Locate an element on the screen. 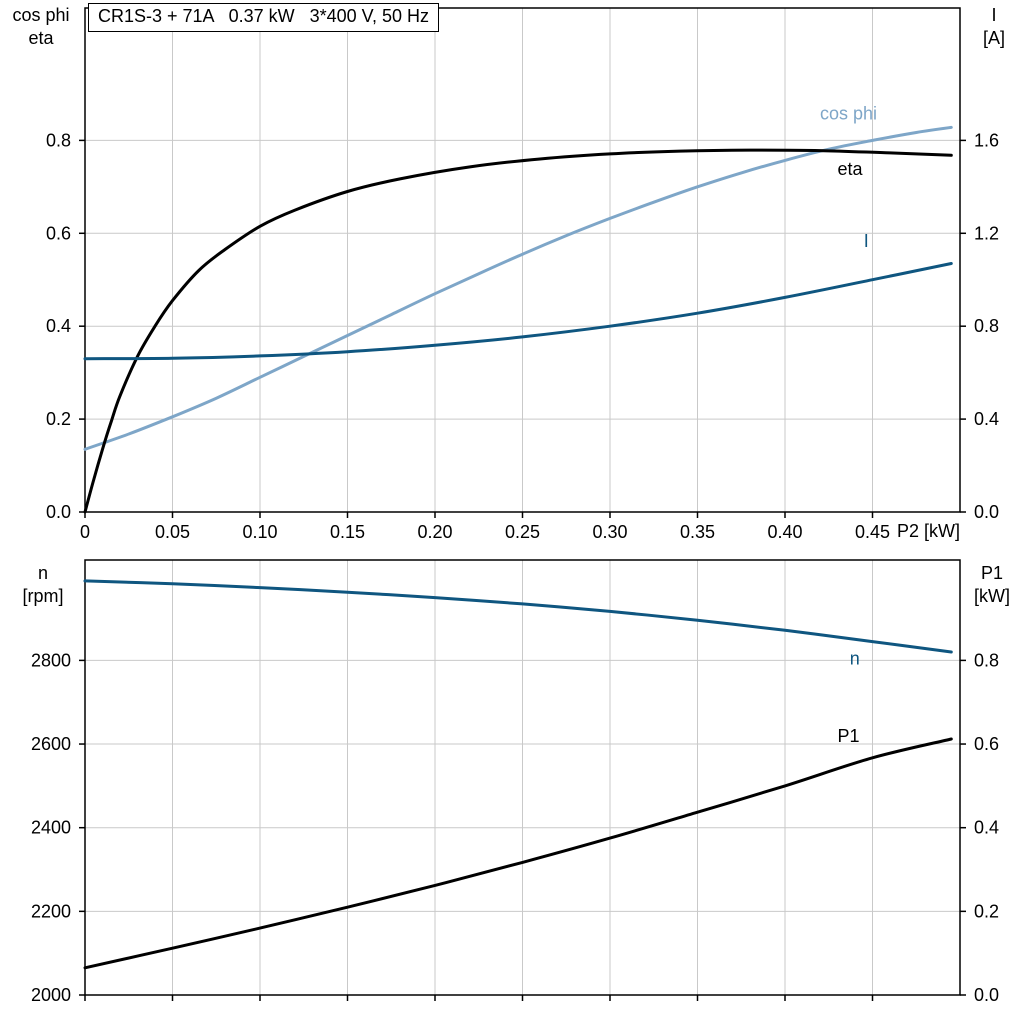  axis-title-line: n is located at coordinates (42, 573).